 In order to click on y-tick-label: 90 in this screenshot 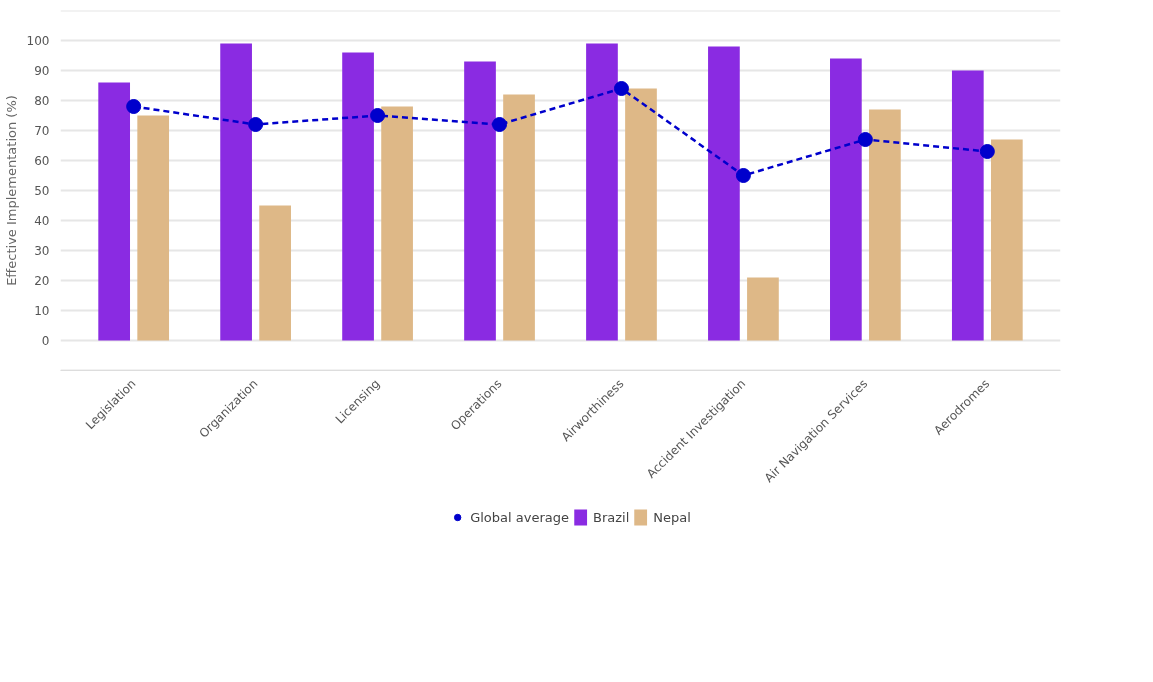, I will do `click(42, 71)`.